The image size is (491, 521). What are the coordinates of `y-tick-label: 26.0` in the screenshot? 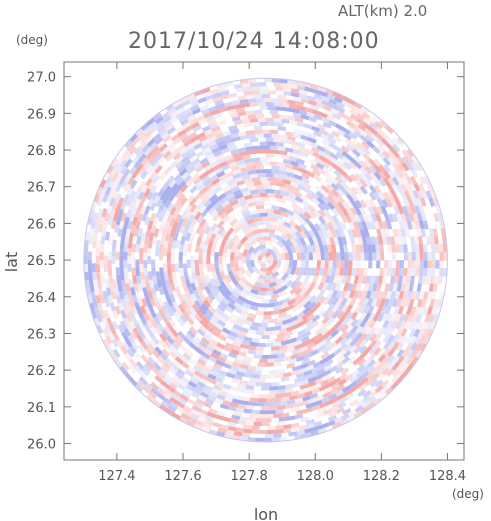 It's located at (41, 444).